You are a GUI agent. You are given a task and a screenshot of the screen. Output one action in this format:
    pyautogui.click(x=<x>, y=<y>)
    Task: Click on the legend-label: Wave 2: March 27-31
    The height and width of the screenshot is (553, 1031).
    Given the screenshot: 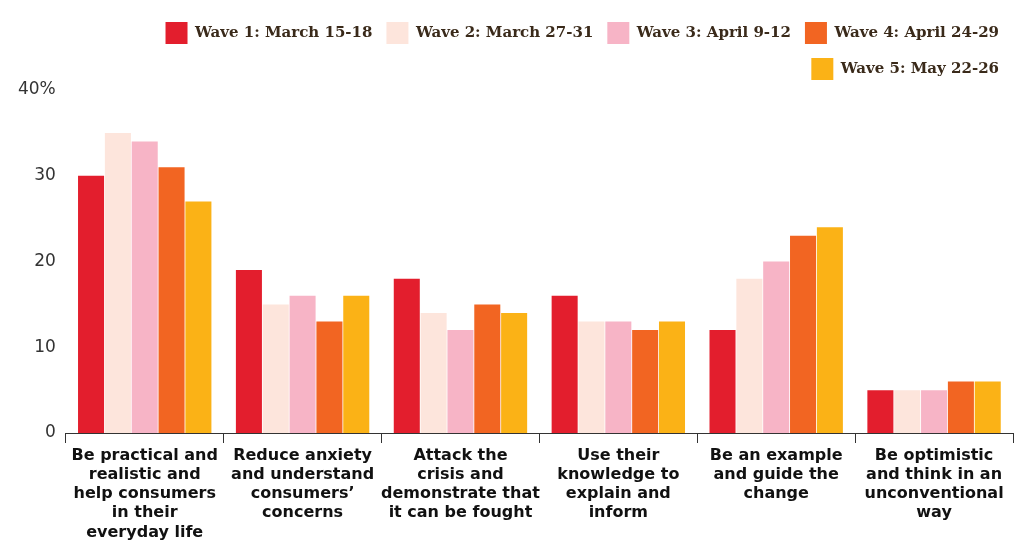 What is the action you would take?
    pyautogui.click(x=504, y=31)
    